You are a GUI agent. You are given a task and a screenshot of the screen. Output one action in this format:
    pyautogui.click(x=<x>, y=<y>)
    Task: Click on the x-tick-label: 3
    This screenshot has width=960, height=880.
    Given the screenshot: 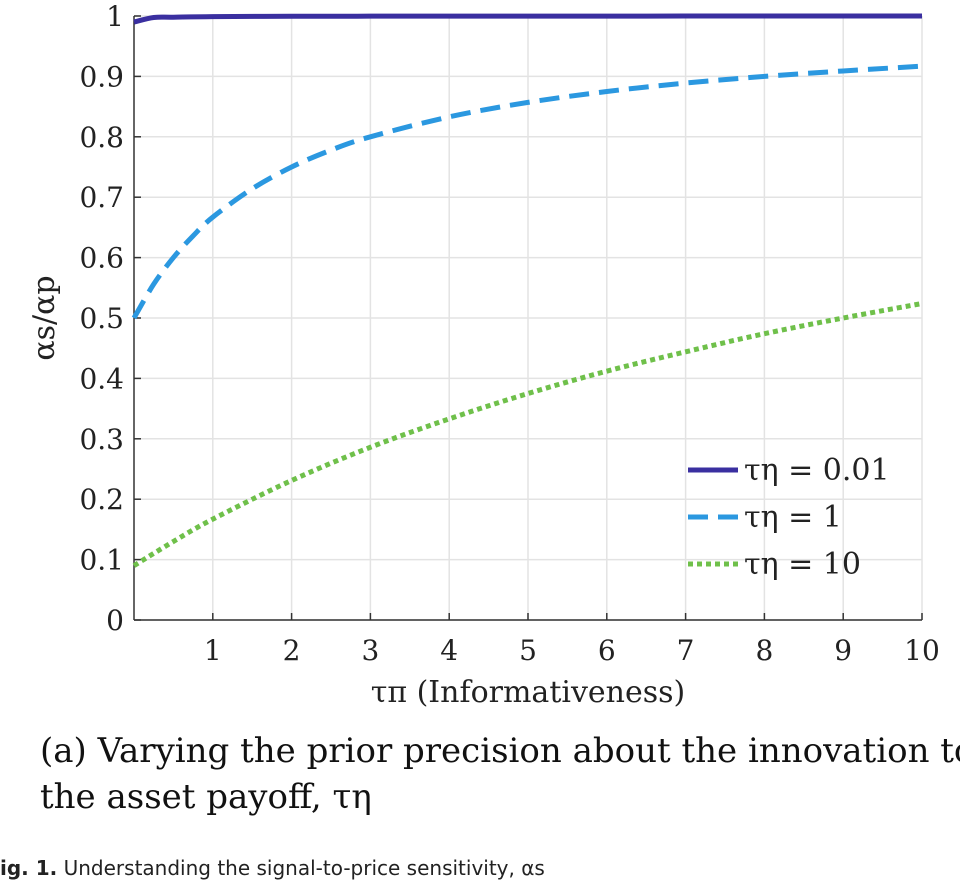 What is the action you would take?
    pyautogui.click(x=370, y=650)
    